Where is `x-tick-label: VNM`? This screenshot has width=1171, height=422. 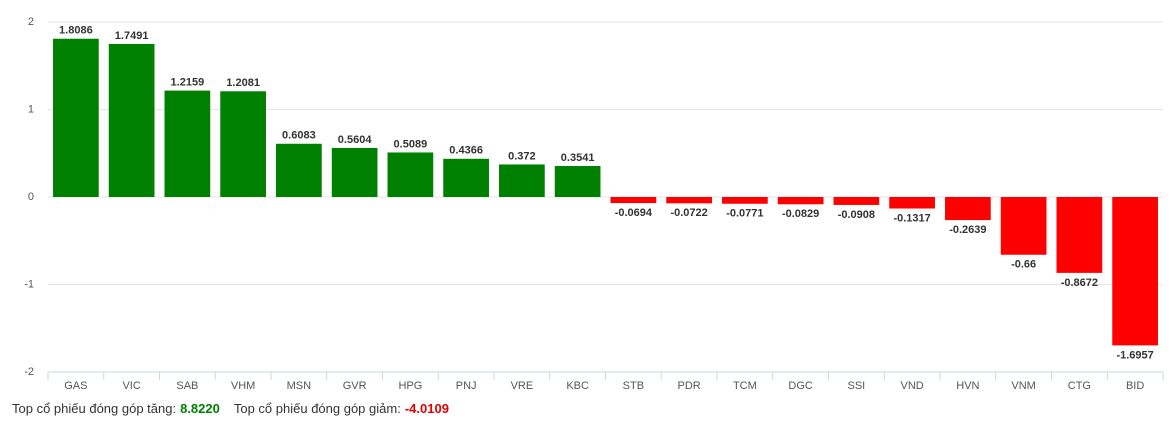
x-tick-label: VNM is located at coordinates (1023, 386).